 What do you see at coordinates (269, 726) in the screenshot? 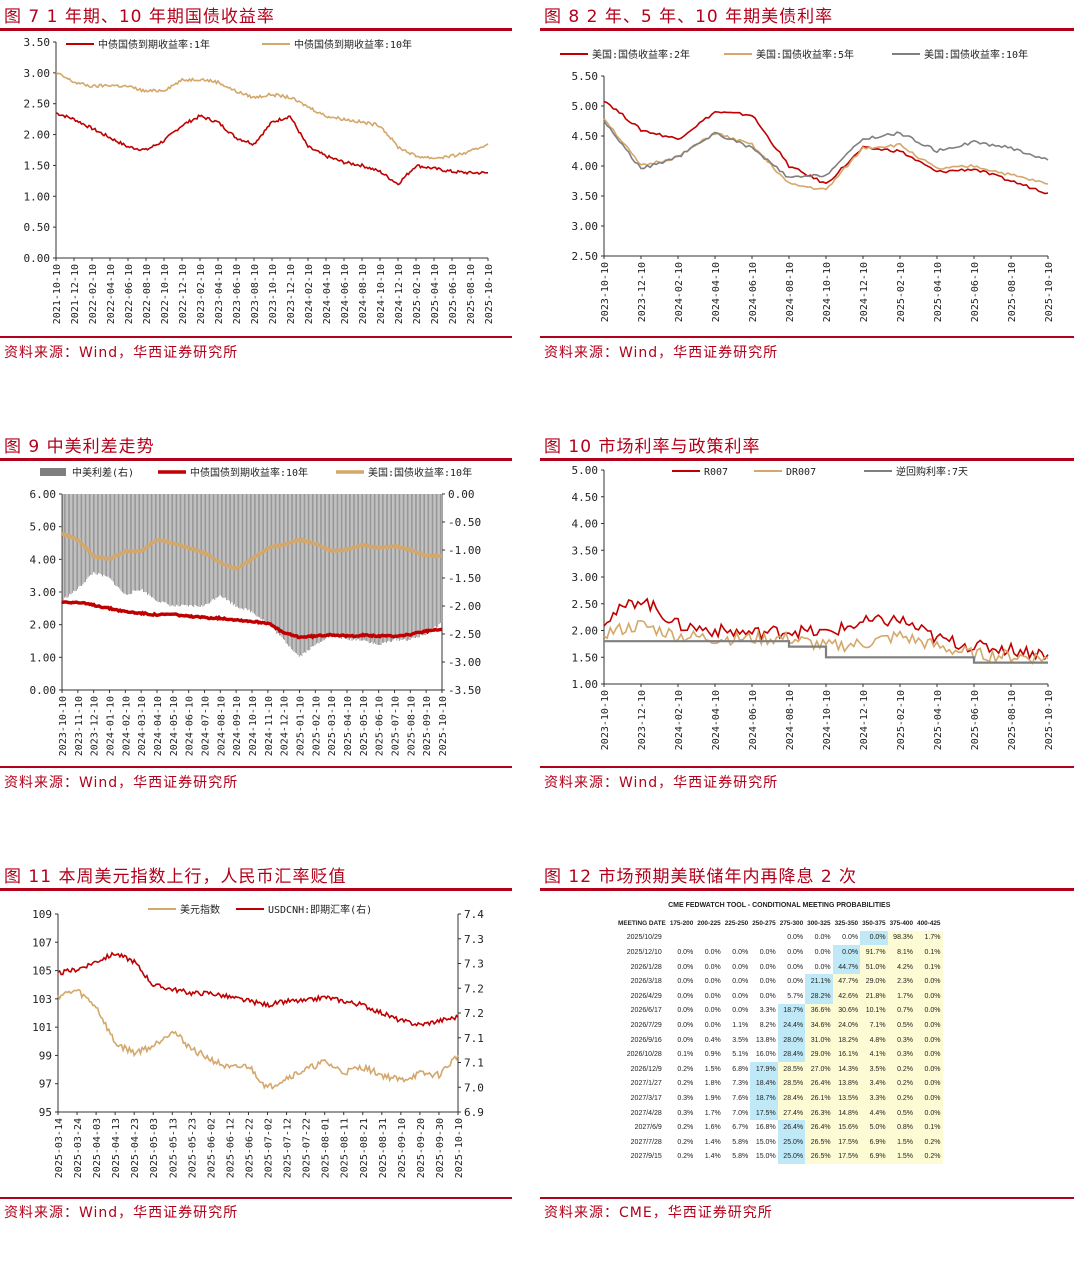
I see `x-tick-label: 2024-11-10` at bounding box center [269, 726].